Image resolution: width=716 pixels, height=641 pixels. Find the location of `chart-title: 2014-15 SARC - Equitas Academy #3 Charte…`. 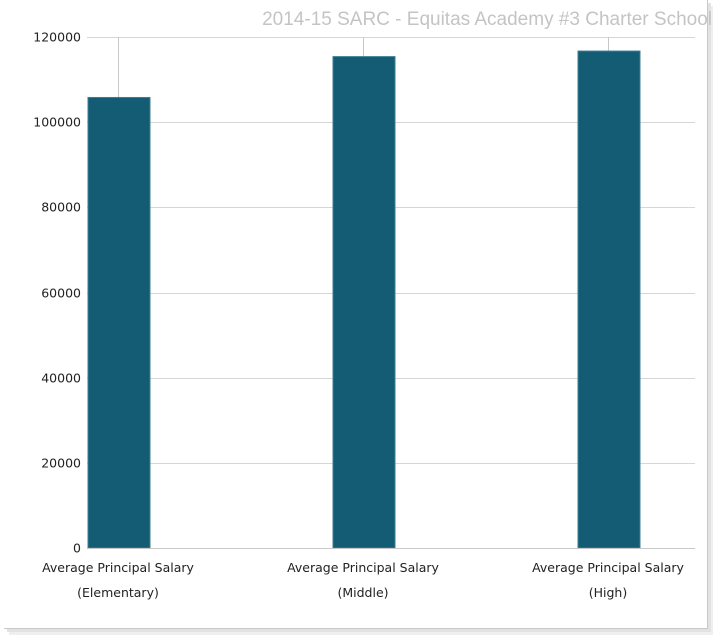

chart-title: 2014-15 SARC - Equitas Academy #3 Charte… is located at coordinates (487, 19).